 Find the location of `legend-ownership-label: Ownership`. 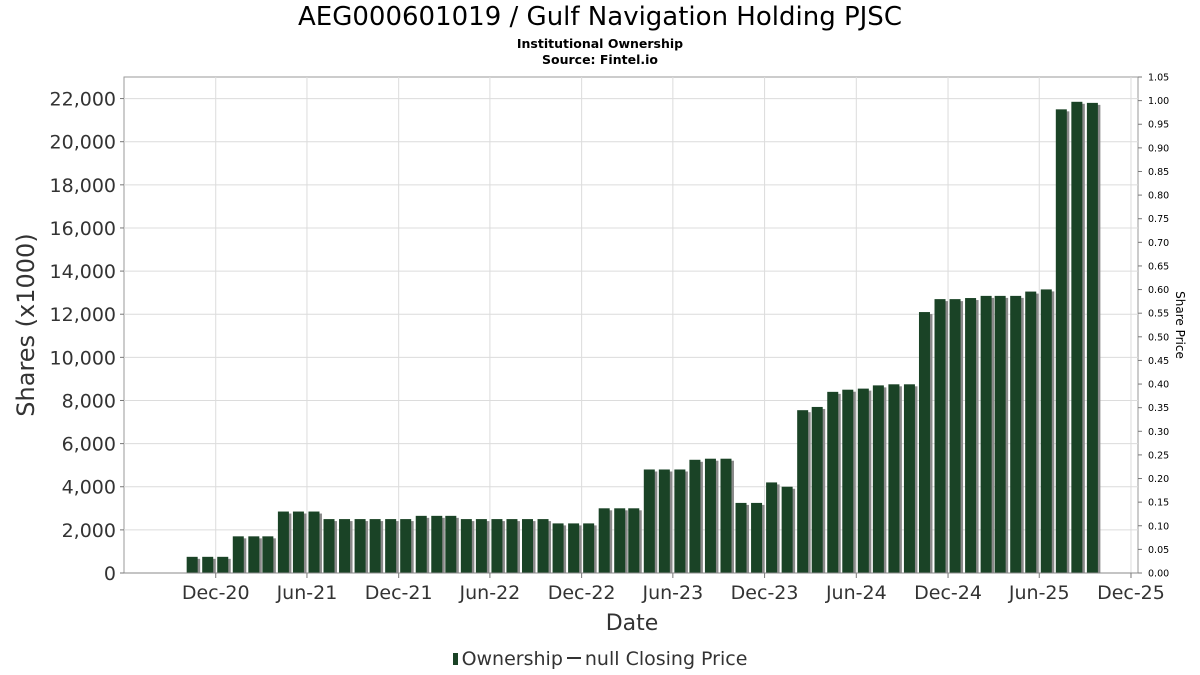

legend-ownership-label: Ownership is located at coordinates (512, 659).